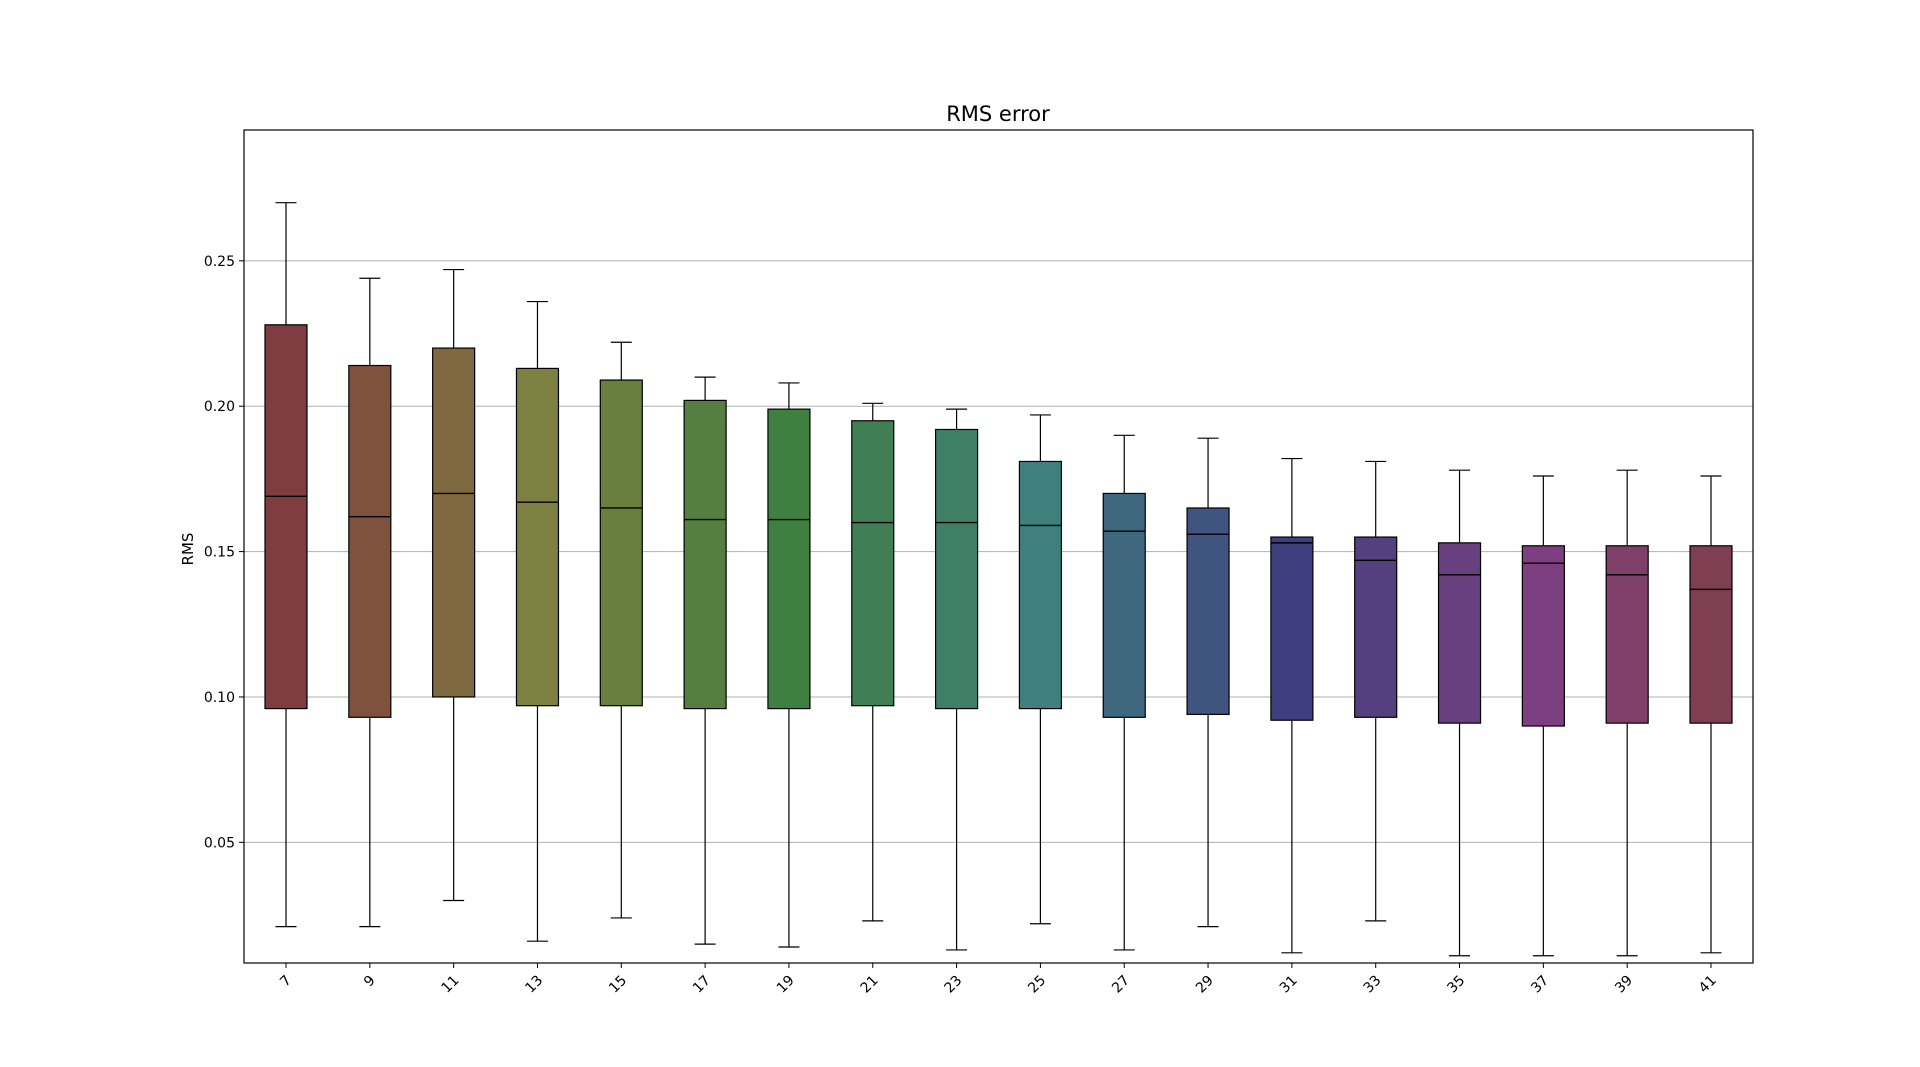 Image resolution: width=1920 pixels, height=1067 pixels. I want to click on x-tick-label: 29, so click(1205, 985).